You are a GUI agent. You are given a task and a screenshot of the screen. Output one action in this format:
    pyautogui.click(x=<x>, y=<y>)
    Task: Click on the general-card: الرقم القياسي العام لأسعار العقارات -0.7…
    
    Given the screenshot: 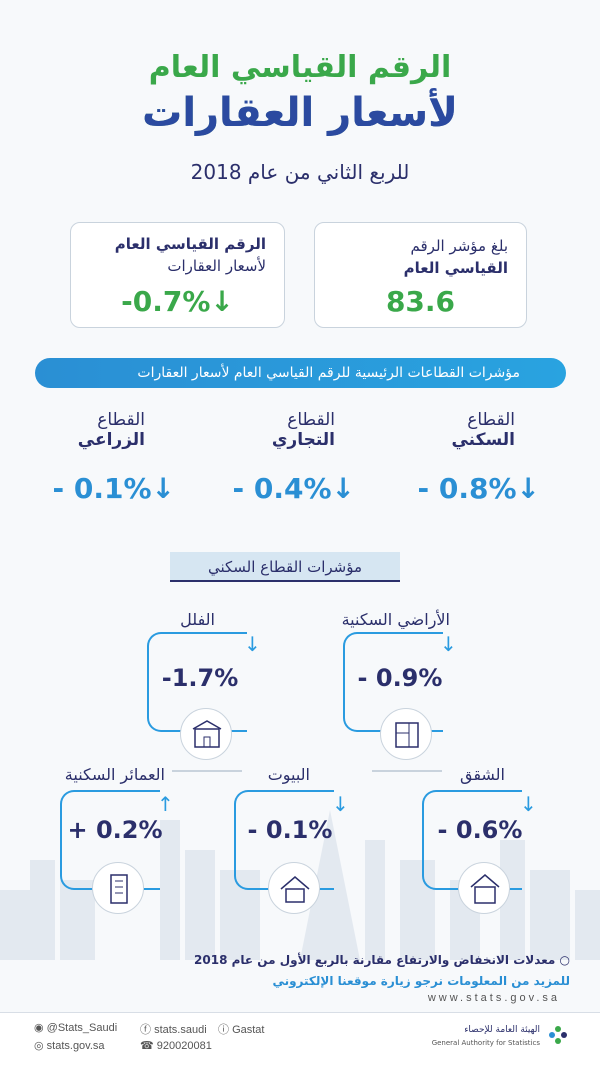 What is the action you would take?
    pyautogui.click(x=177, y=275)
    